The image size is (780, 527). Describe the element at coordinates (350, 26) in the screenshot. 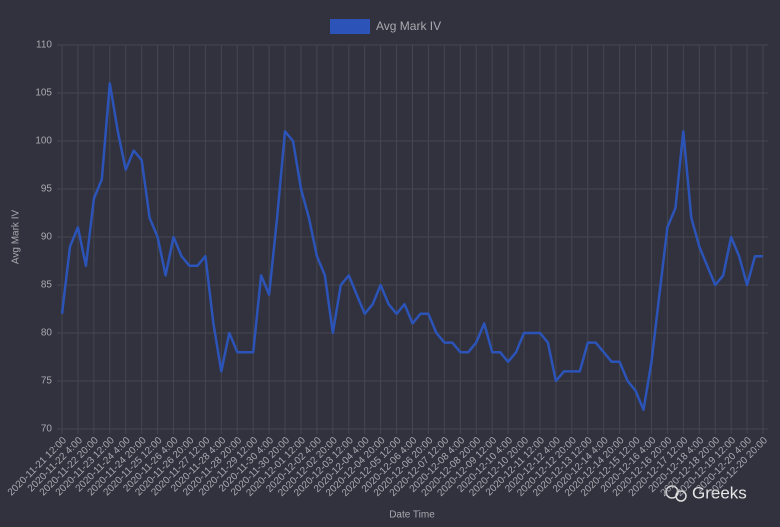

I see `legend-swatch` at that location.